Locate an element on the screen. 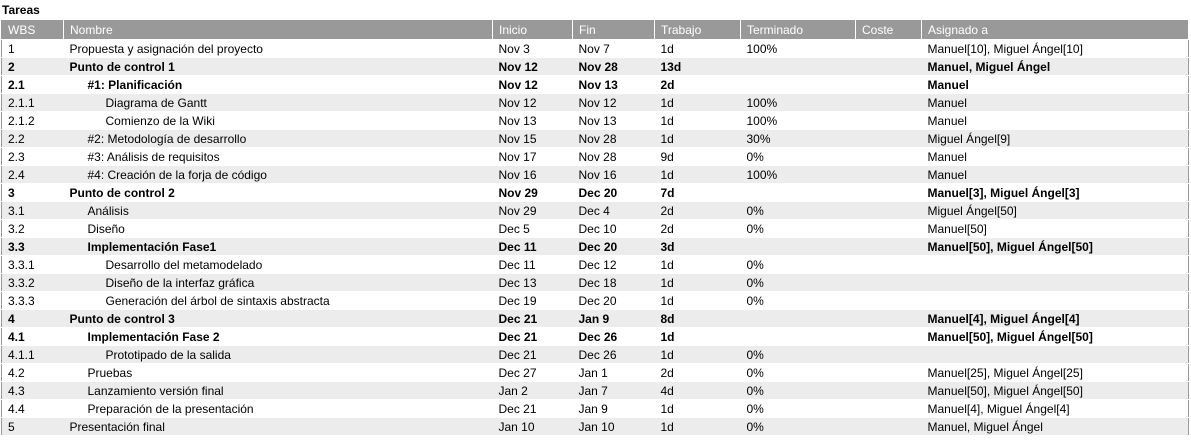  cell-wbs: 2.2 is located at coordinates (32, 138).